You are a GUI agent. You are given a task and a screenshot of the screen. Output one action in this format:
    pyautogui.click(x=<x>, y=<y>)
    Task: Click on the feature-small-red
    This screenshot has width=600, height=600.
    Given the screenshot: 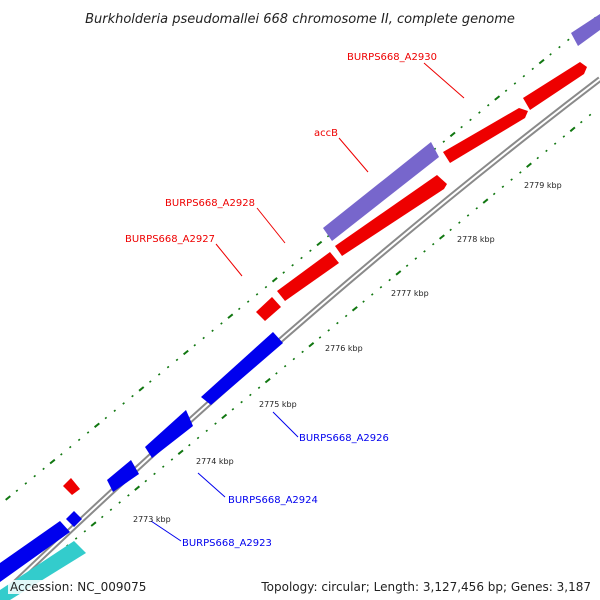 What is the action you would take?
    pyautogui.click(x=71, y=486)
    